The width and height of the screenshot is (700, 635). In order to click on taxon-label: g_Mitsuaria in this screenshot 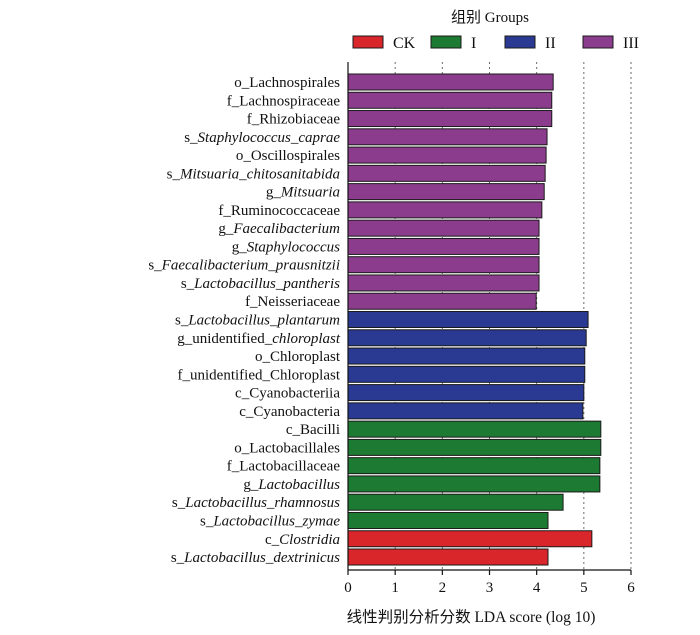, I will do `click(303, 193)`.